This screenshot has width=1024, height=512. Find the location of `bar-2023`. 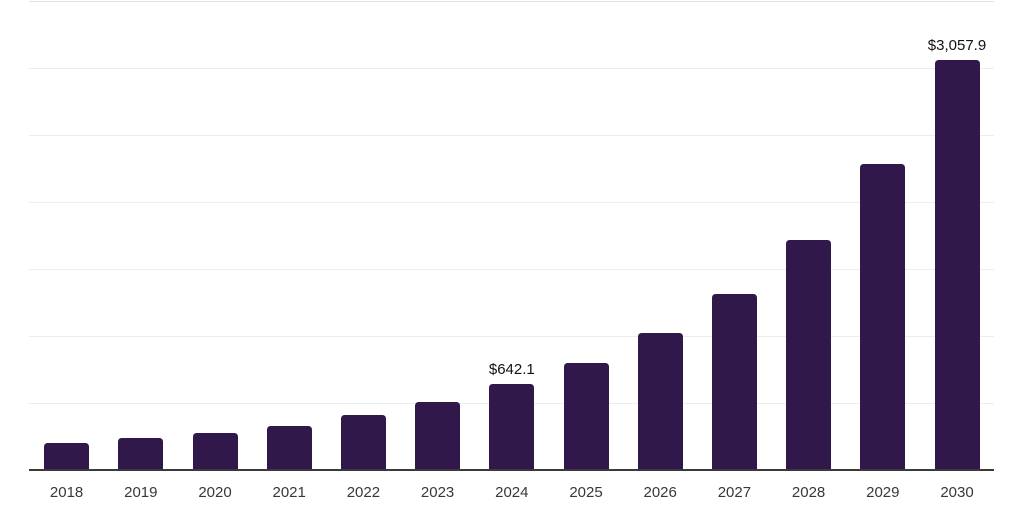

bar-2023 is located at coordinates (438, 435).